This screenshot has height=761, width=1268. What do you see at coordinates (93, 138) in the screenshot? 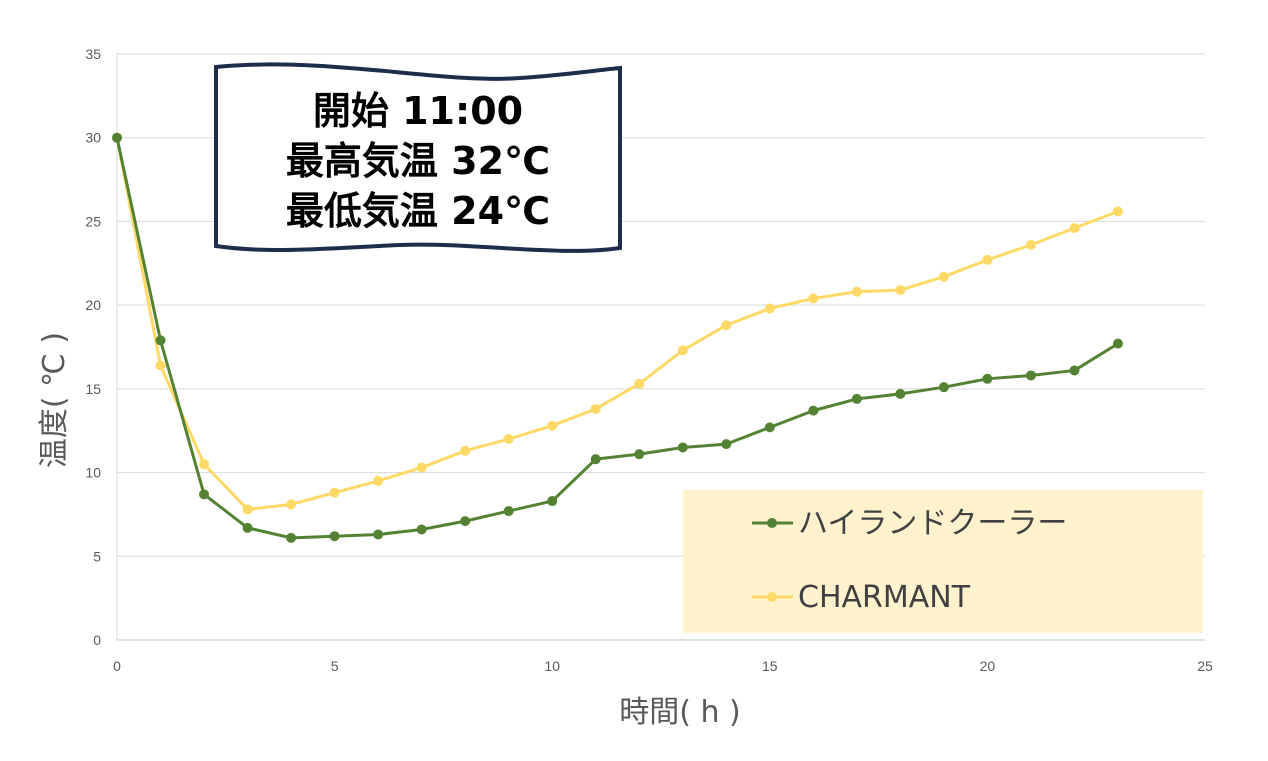
I see `y-tick-label-30: 30` at bounding box center [93, 138].